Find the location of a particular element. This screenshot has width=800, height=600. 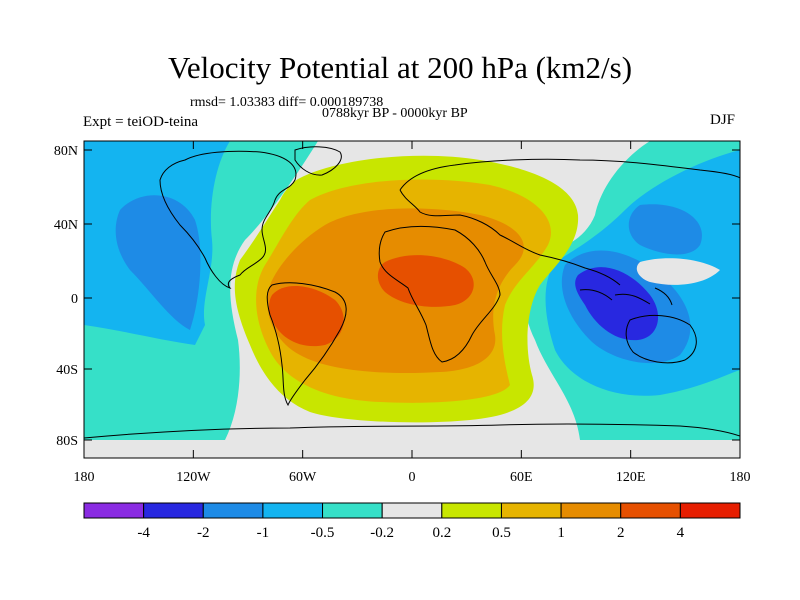

lon-tick-label: 0 is located at coordinates (412, 477).